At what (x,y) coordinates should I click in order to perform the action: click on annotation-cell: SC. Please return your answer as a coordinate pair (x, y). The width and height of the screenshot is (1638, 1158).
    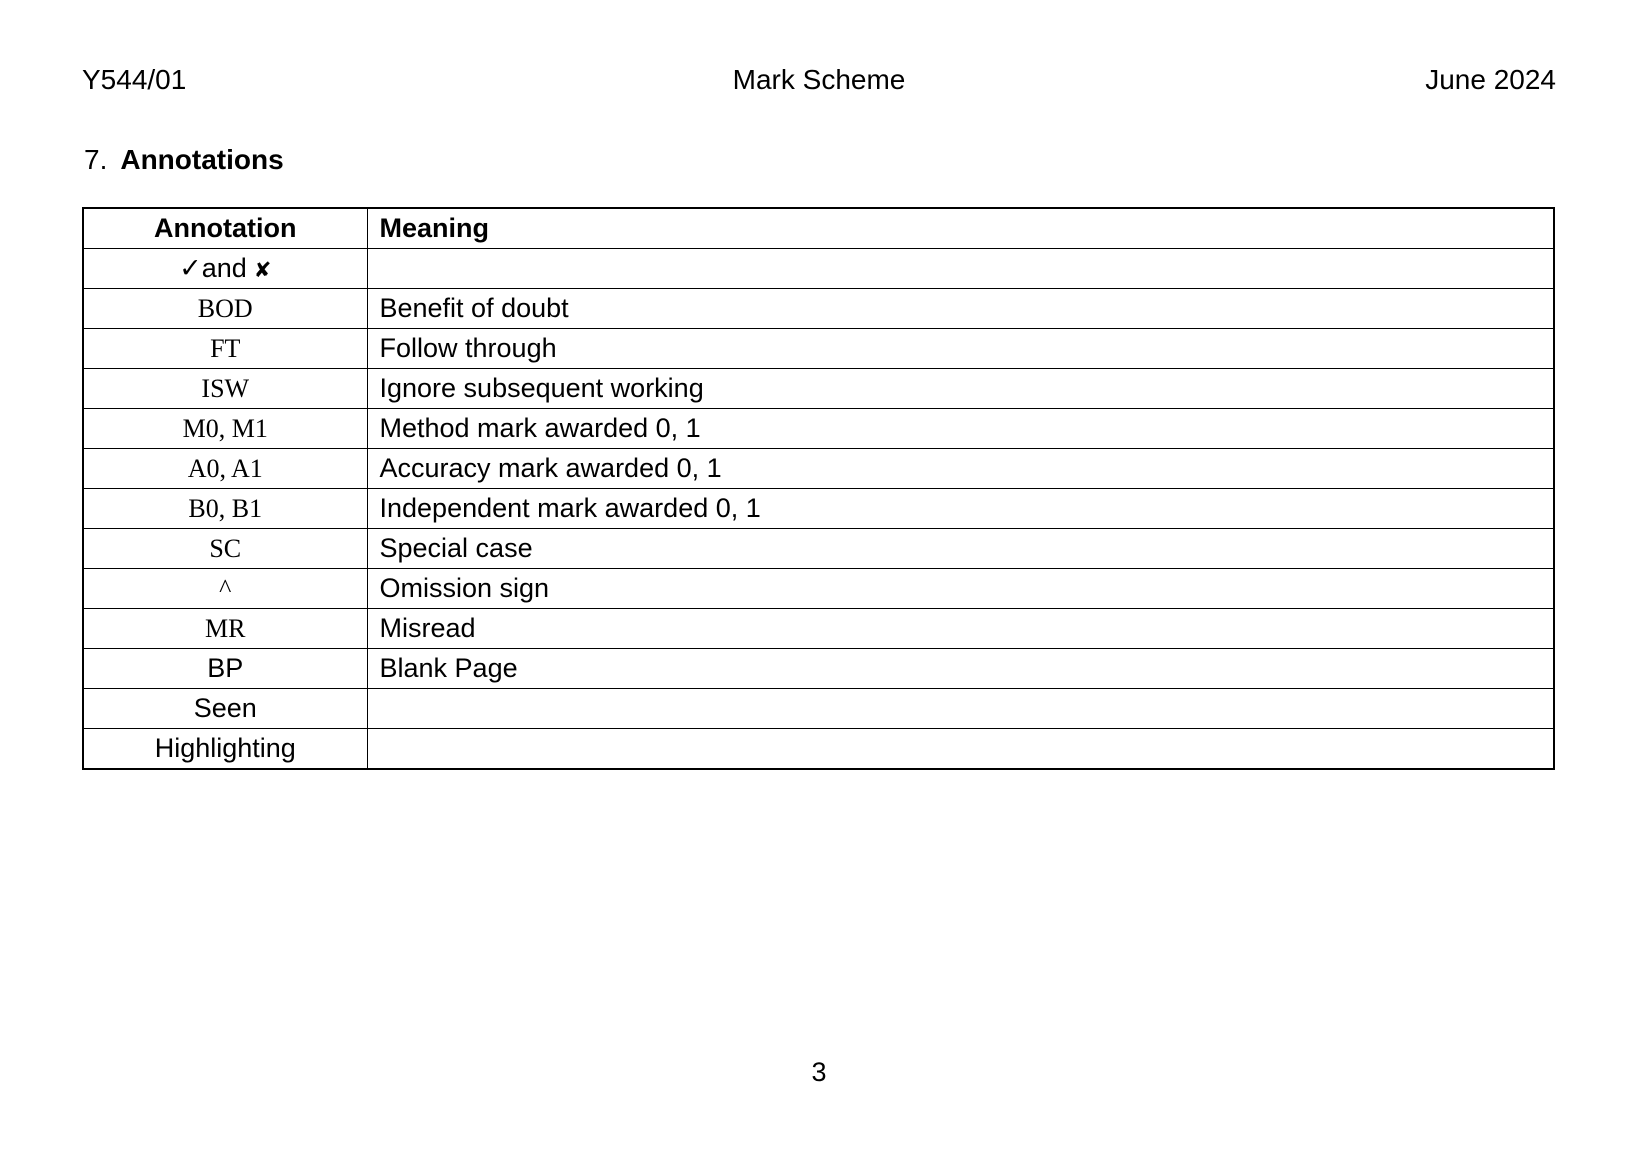
    Looking at the image, I should click on (225, 548).